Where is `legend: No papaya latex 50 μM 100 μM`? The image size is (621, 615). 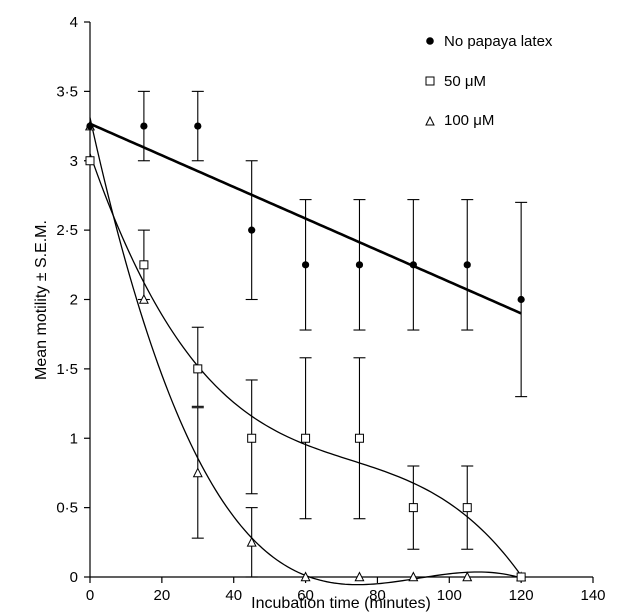
legend: No papaya latex 50 μM 100 μM is located at coordinates (489, 81).